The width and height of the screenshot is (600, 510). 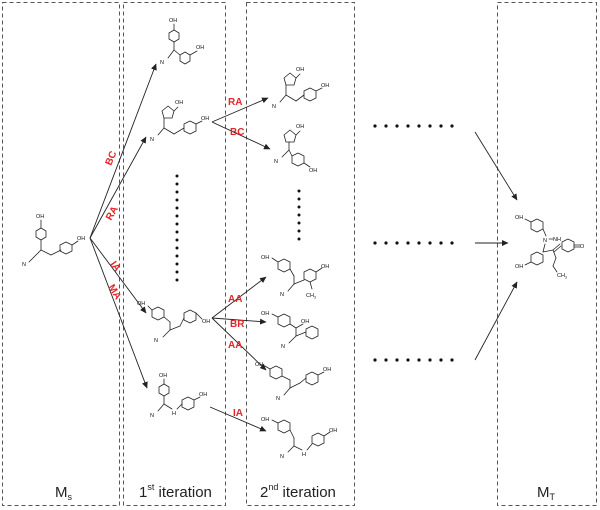 What do you see at coordinates (178, 396) in the screenshot?
I see `first-iteration-molecule-4: OH N H OH` at bounding box center [178, 396].